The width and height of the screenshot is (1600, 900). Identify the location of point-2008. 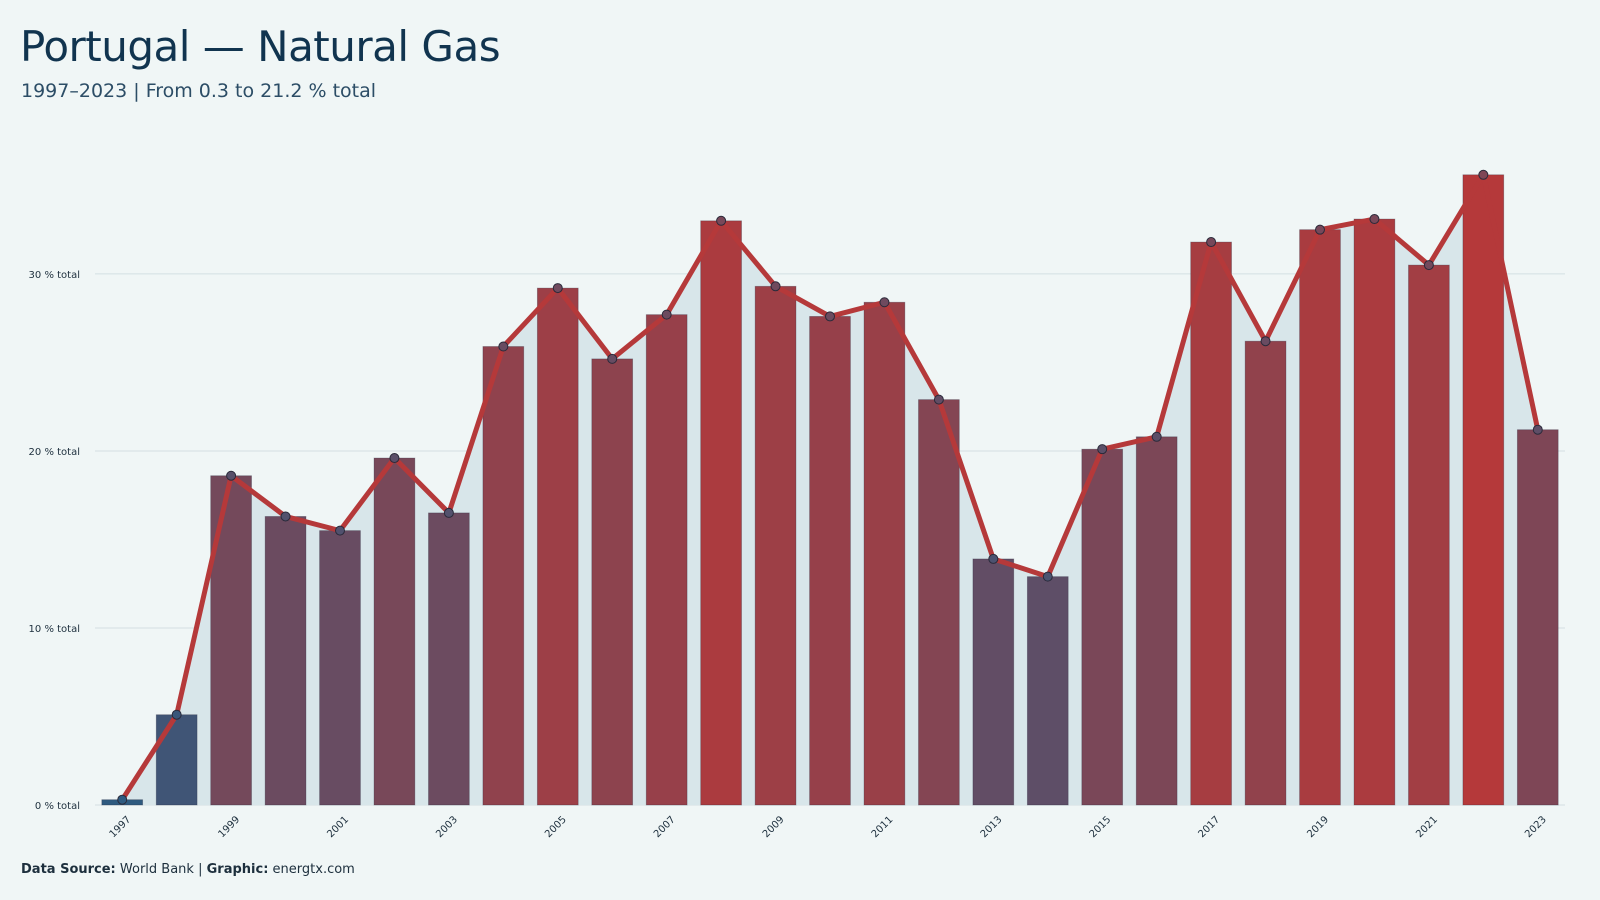
(721, 220).